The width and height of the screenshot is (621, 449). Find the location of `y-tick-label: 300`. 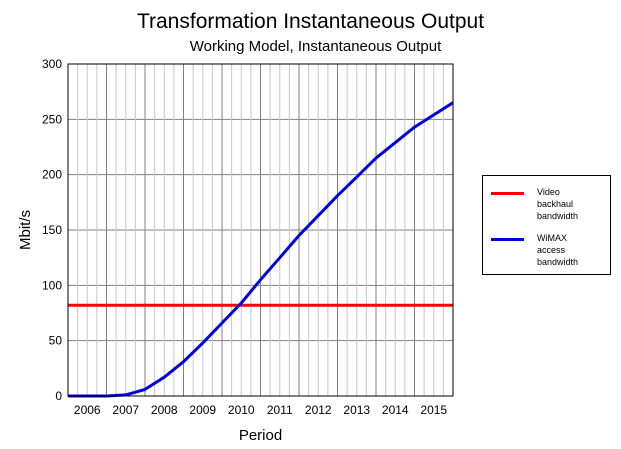

y-tick-label: 300 is located at coordinates (52, 64).